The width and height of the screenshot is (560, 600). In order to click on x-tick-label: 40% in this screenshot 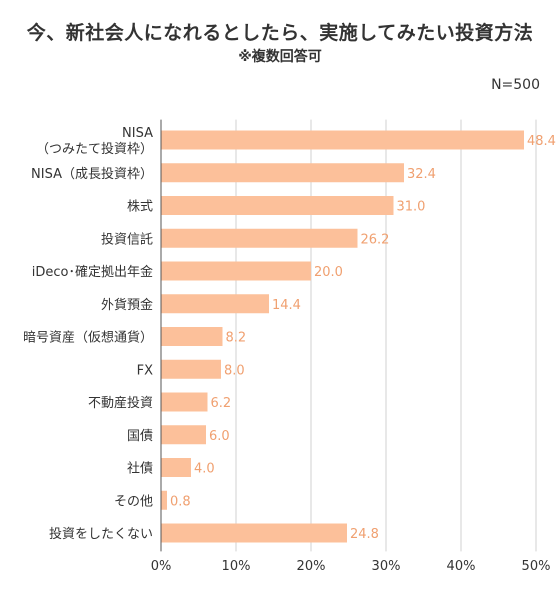, I will do `click(461, 566)`.